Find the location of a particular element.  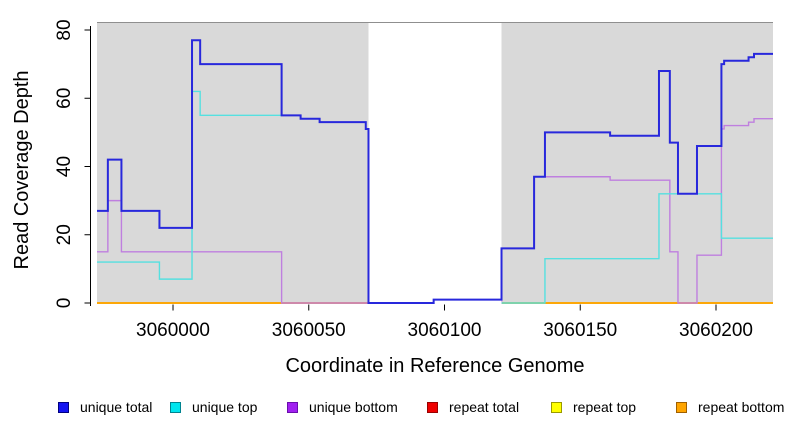

legend-label: repeat top is located at coordinates (605, 407).